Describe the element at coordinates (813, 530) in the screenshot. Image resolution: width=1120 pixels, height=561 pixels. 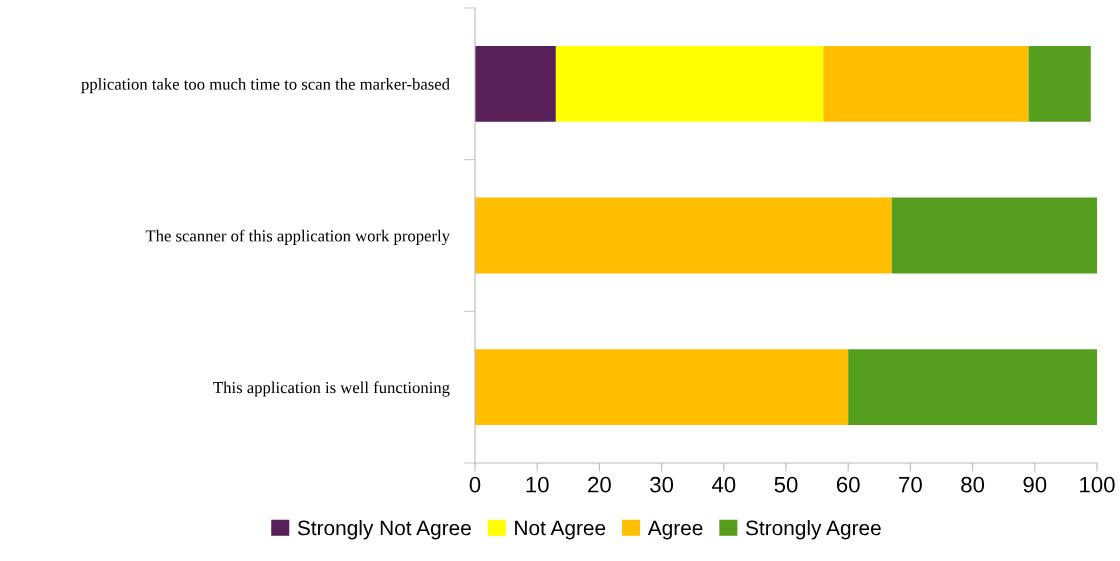
I see `legend-label: Strongly Agree` at that location.